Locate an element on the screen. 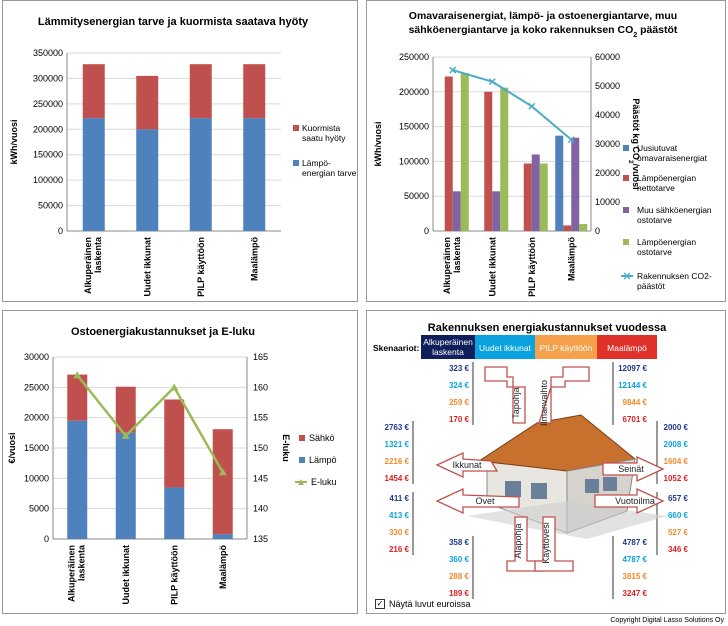 This screenshot has height=626, width=728. tapohja-label: Tapohja is located at coordinates (516, 403).